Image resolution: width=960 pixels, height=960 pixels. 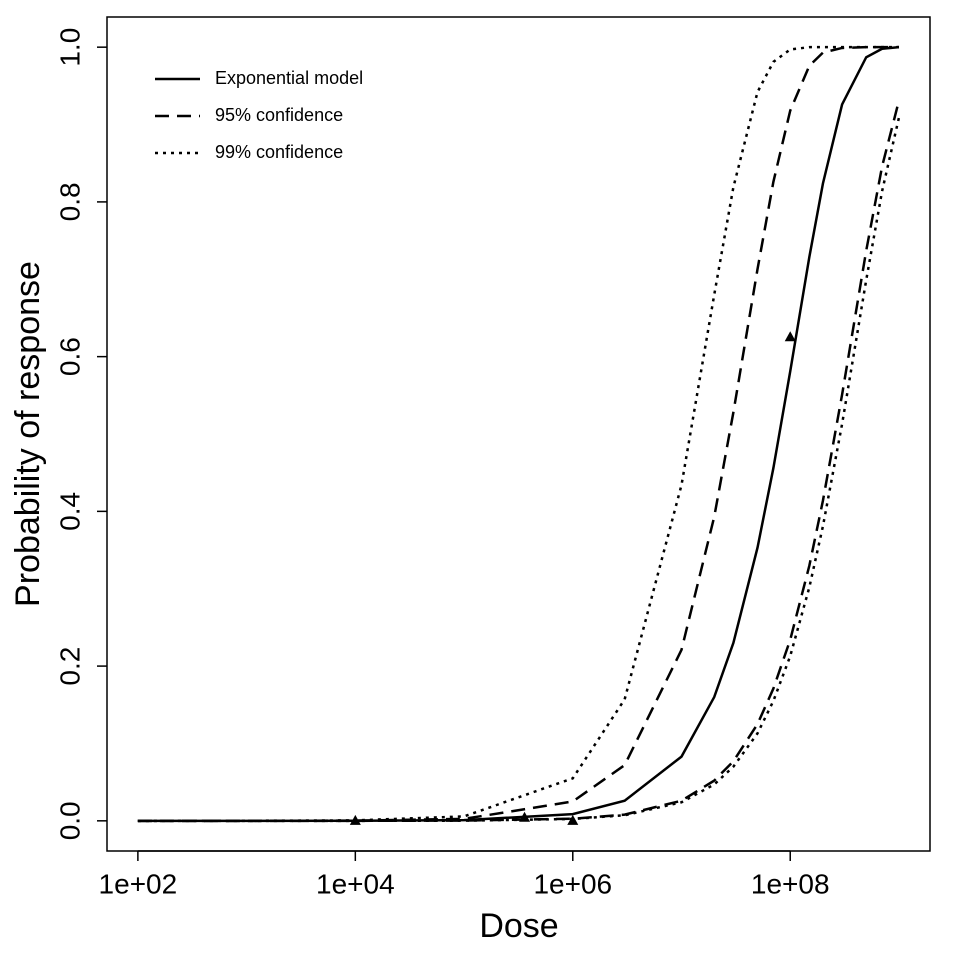 What do you see at coordinates (279, 152) in the screenshot?
I see `legend-label: 99% confidence` at bounding box center [279, 152].